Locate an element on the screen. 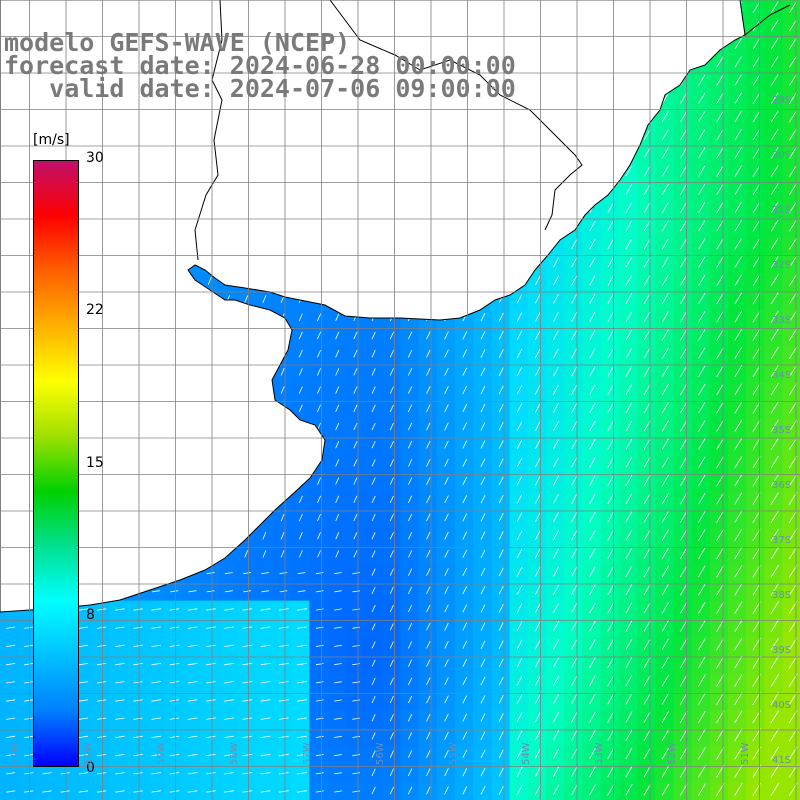 The width and height of the screenshot is (800, 800). lon-label: 60W is located at coordinates (88, 753).